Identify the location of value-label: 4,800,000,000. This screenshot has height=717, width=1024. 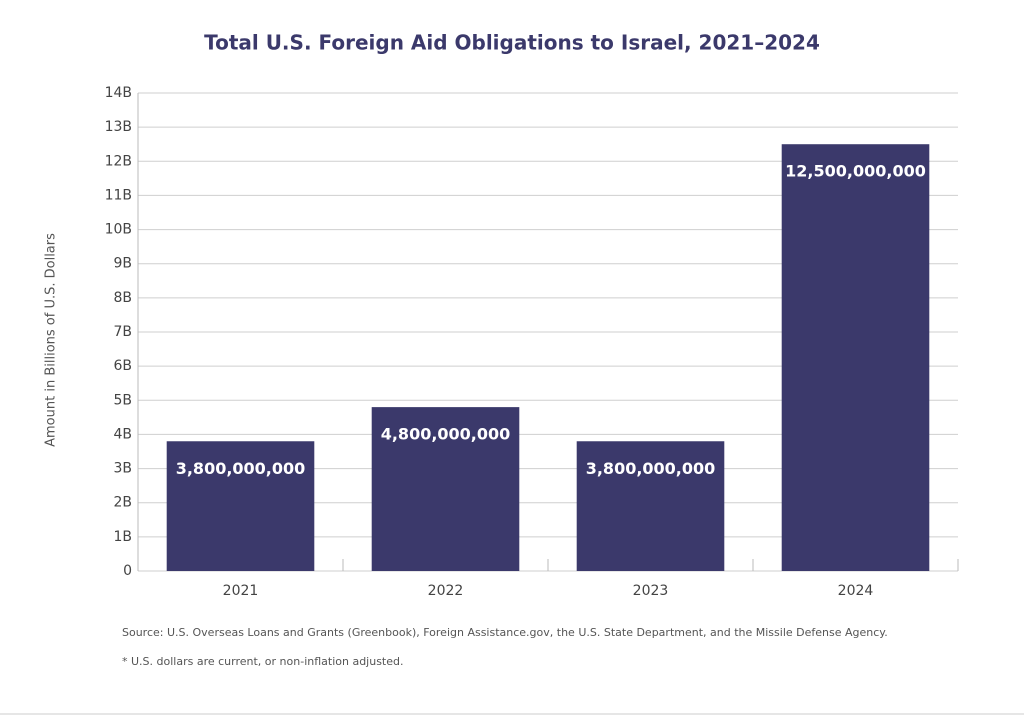
(446, 434).